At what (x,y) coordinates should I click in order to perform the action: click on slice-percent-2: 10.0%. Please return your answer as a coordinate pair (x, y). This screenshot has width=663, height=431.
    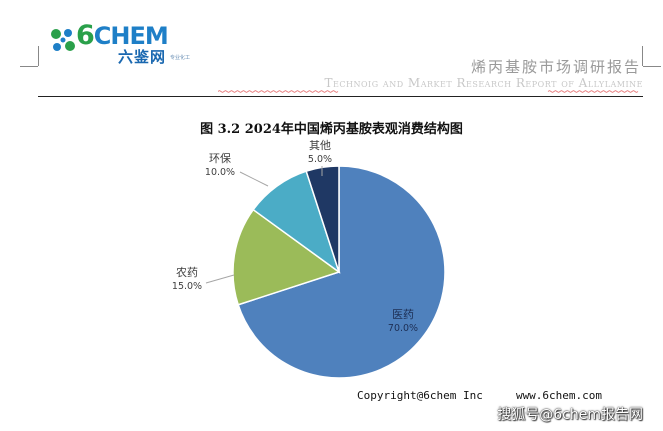
    Looking at the image, I should click on (220, 172).